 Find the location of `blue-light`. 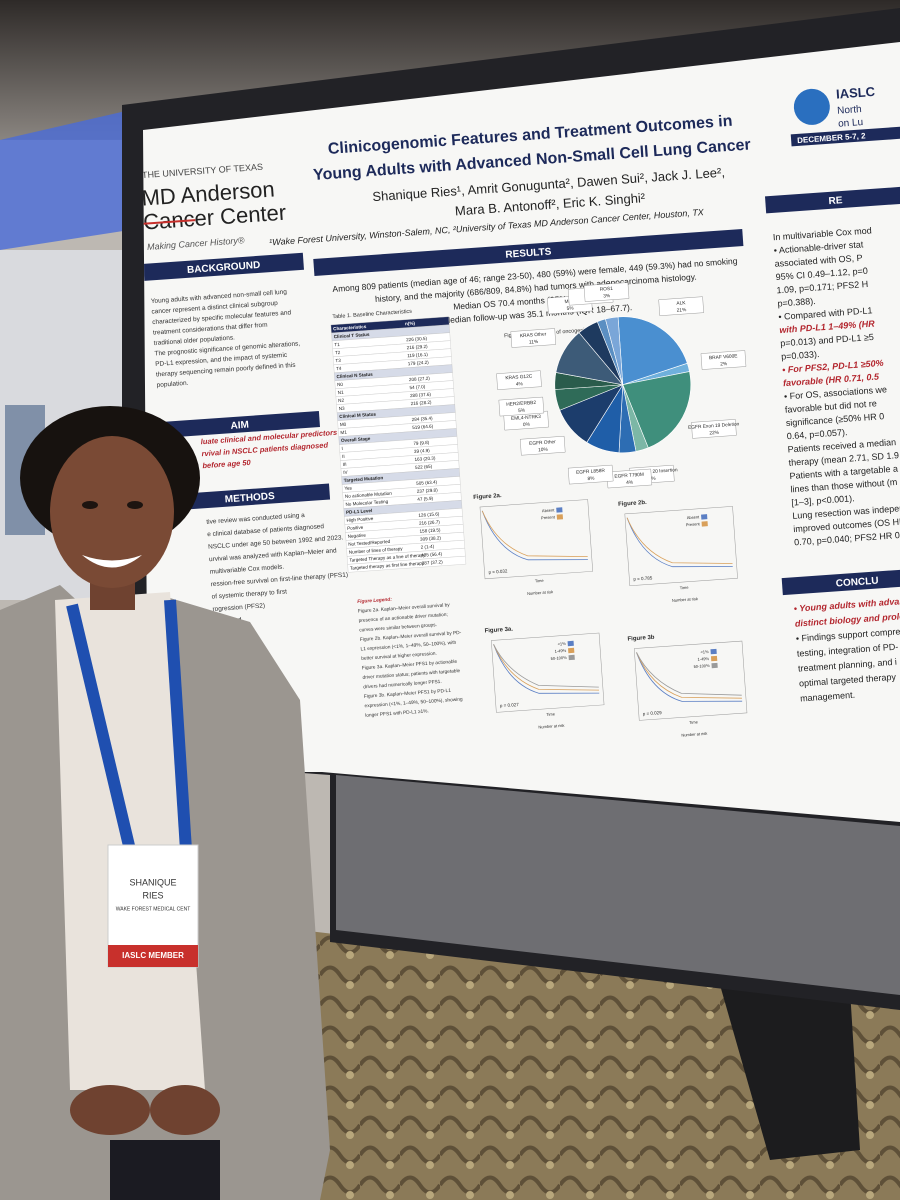

blue-light is located at coordinates (65, 180).